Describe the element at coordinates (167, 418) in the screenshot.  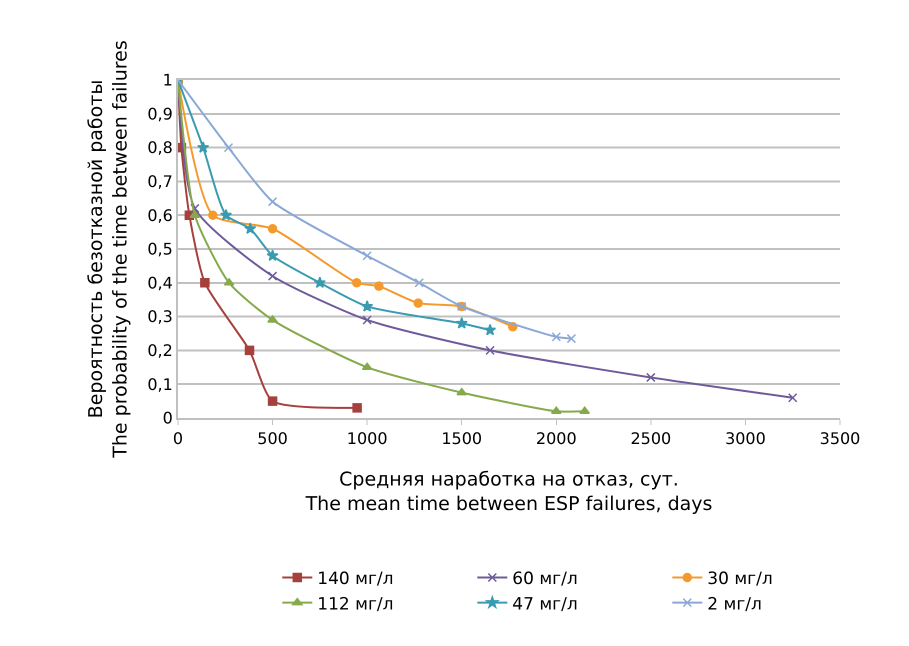
I see `y-tick-label: 0` at that location.